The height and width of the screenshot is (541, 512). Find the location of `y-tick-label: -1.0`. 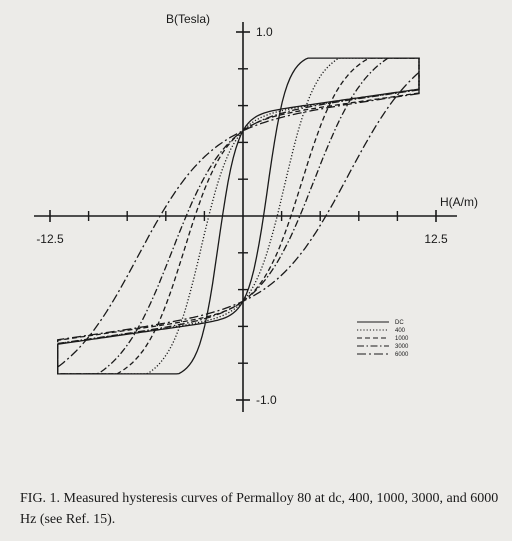

y-tick-label: -1.0 is located at coordinates (266, 400).